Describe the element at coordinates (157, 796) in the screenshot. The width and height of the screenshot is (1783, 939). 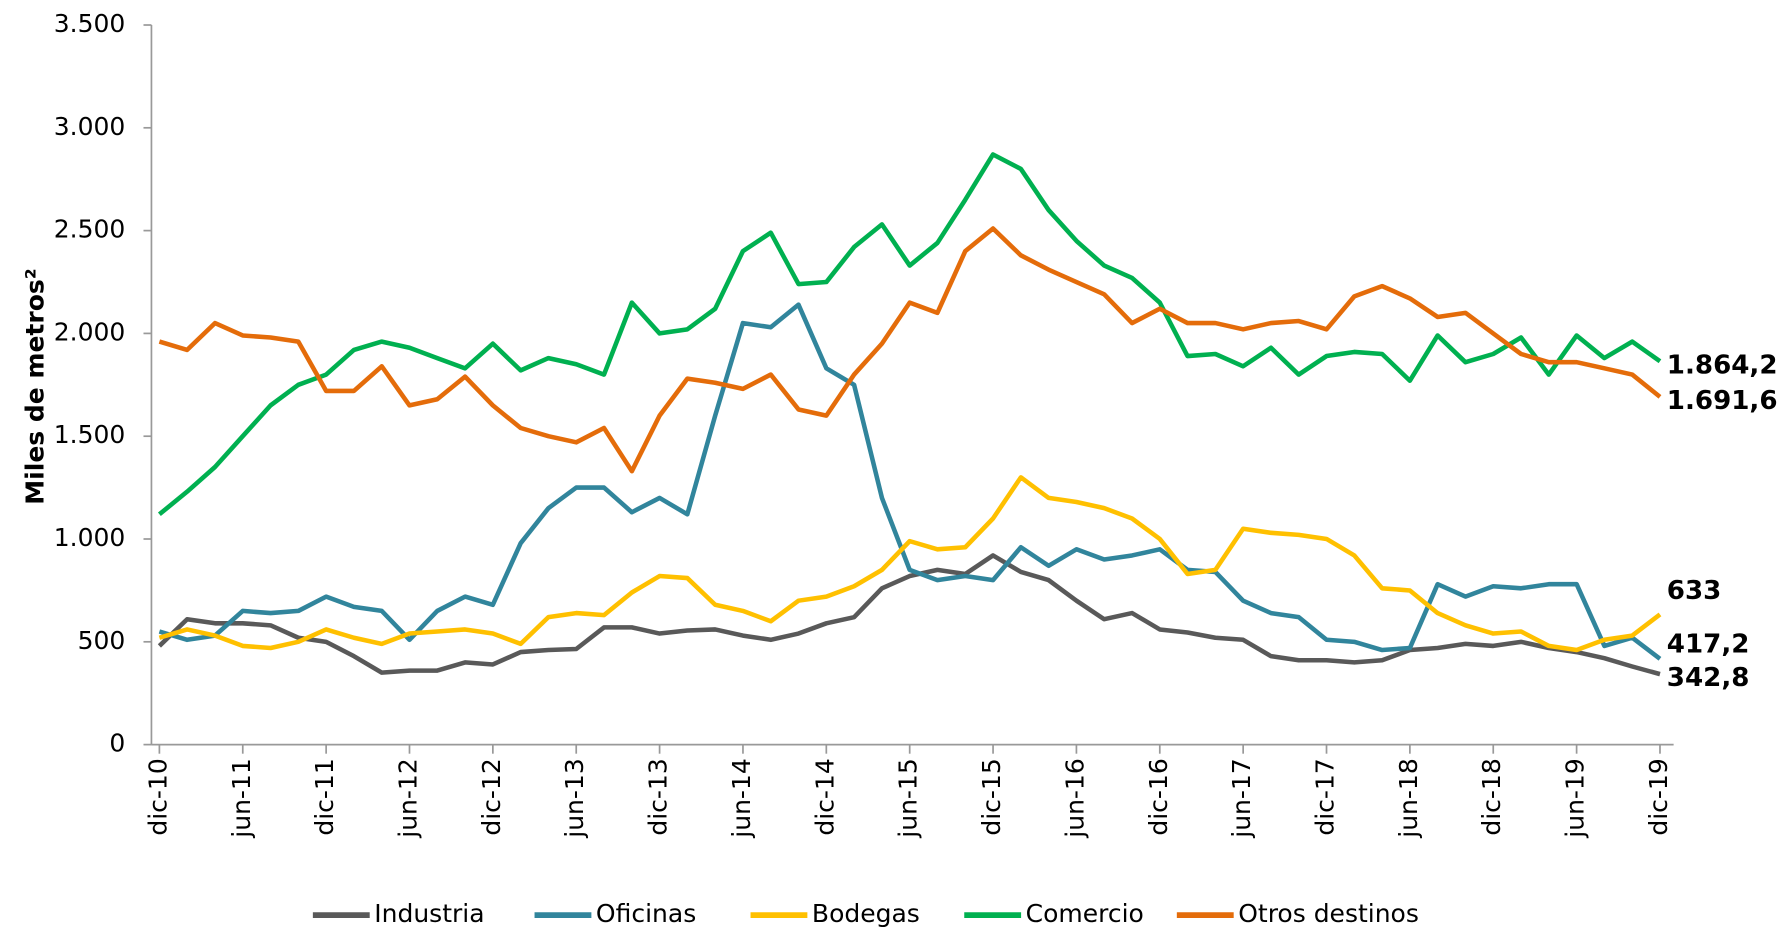
I see `x-tick-label: dic-10` at that location.